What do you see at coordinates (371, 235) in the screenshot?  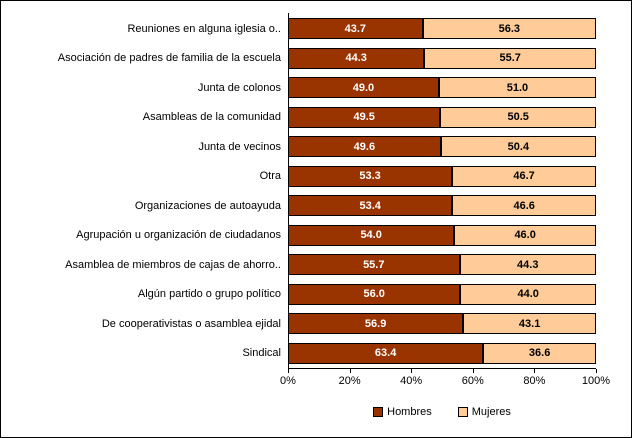 I see `bar-segment-hombres: 54.0` at bounding box center [371, 235].